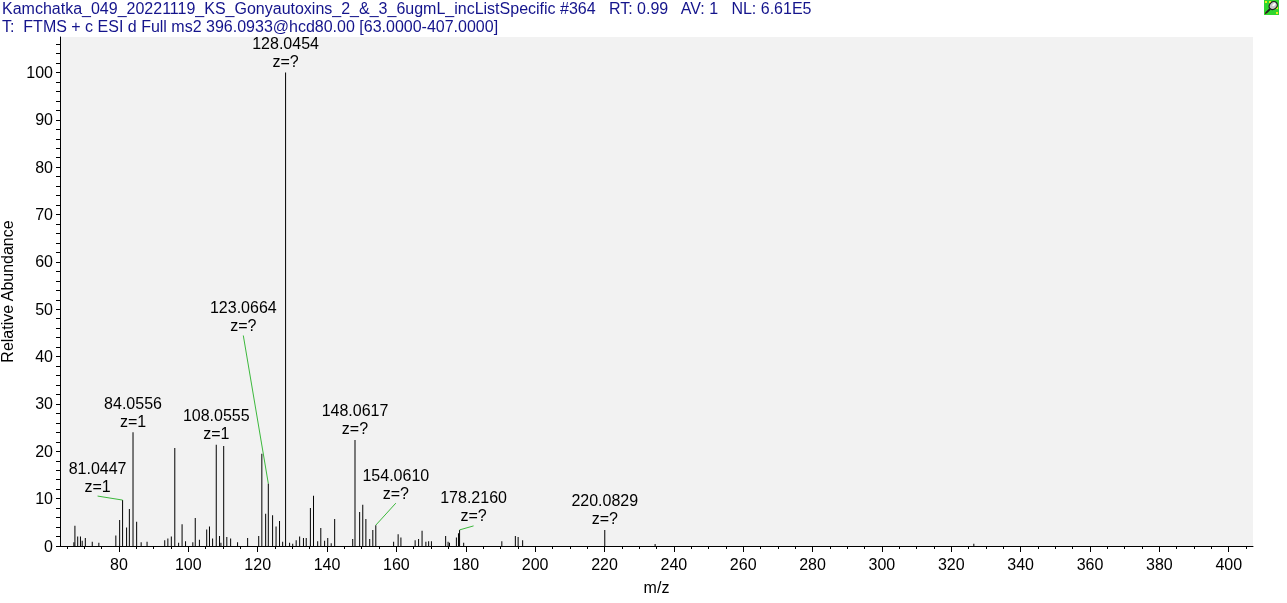  What do you see at coordinates (250, 26) in the screenshot?
I see `chart-subtitle: T: FTMS + c ESI d Full ms2 396.0933@hcd80.00 [63.0000-407.0000]` at bounding box center [250, 26].